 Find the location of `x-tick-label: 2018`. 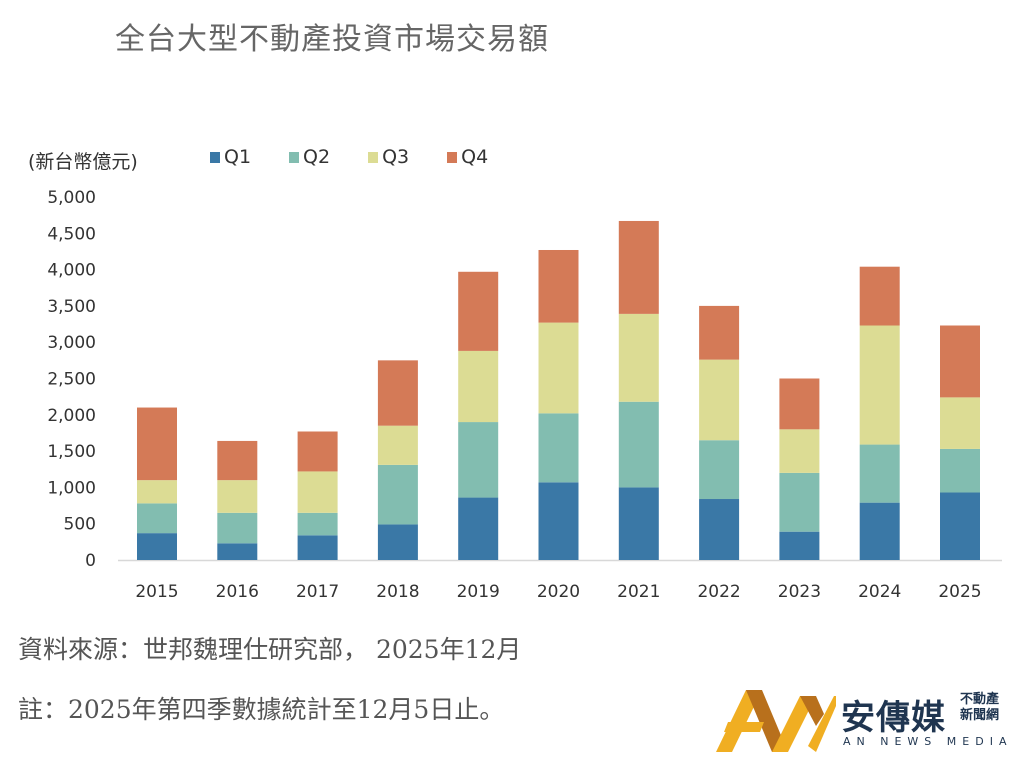

x-tick-label: 2018 is located at coordinates (397, 592).